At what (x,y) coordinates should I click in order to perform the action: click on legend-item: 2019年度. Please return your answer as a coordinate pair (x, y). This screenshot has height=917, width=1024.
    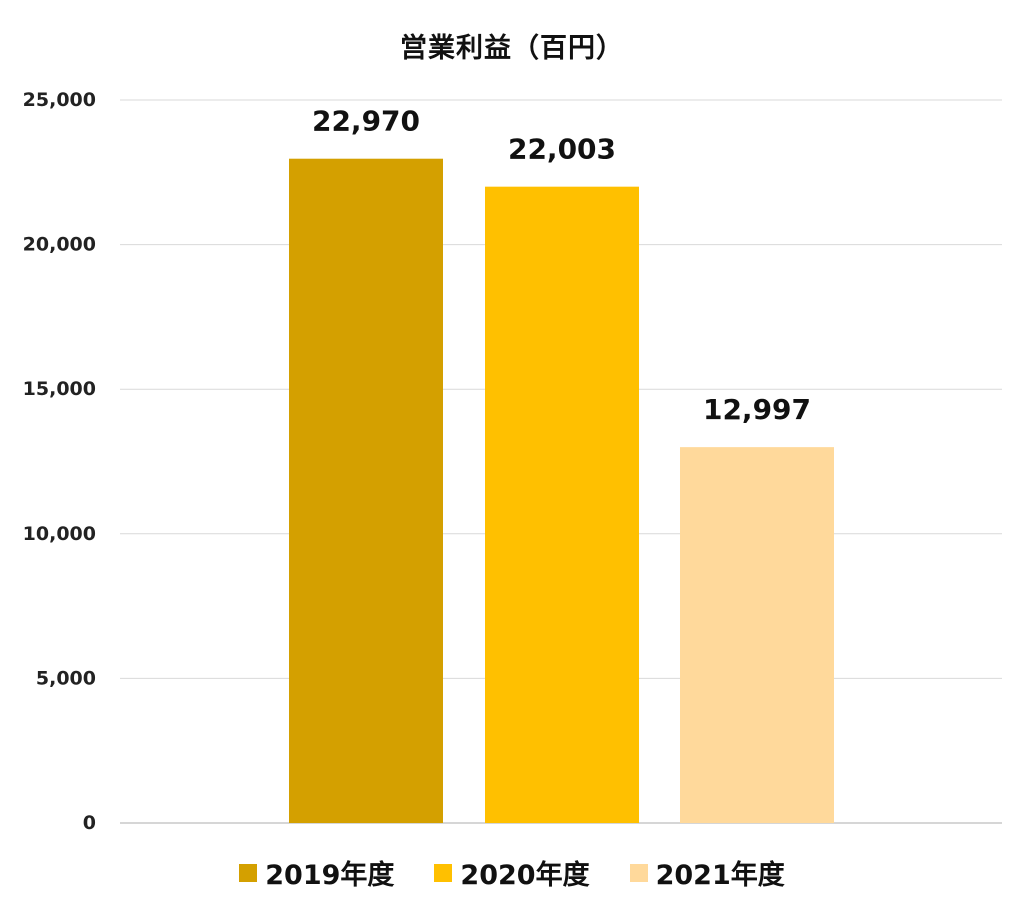
    Looking at the image, I should click on (316, 872).